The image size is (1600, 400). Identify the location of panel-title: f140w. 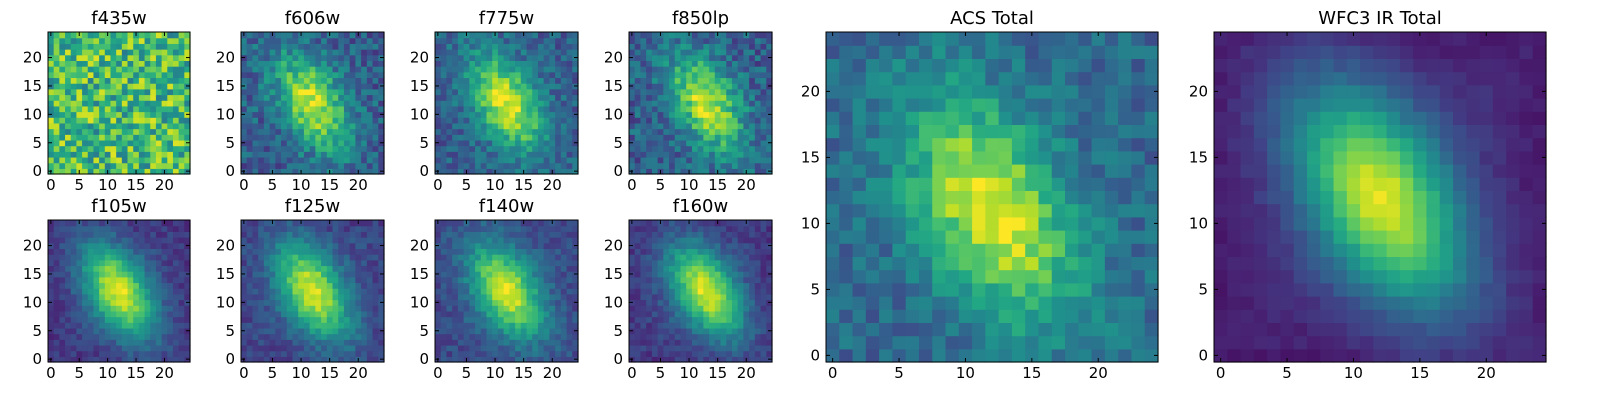
(506, 206).